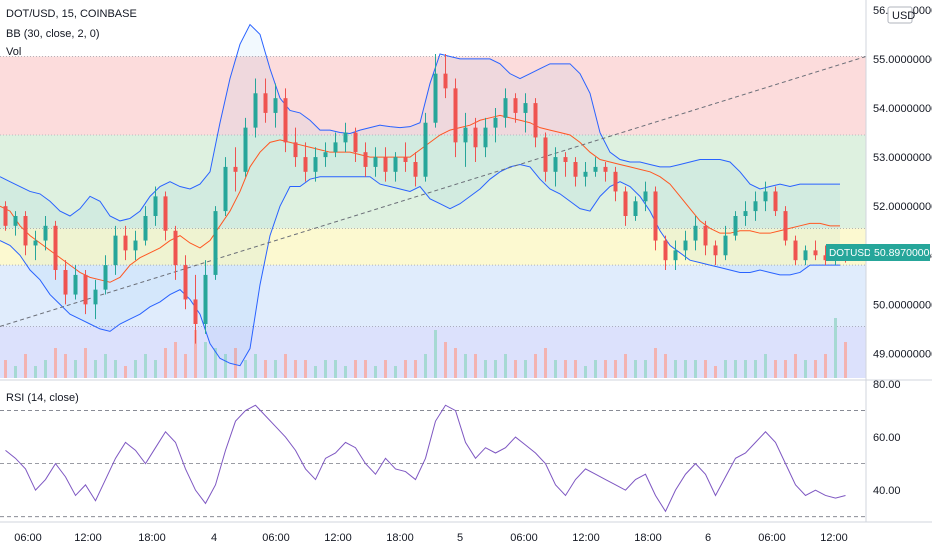  What do you see at coordinates (524, 538) in the screenshot?
I see `time-tick-label: 06:00` at bounding box center [524, 538].